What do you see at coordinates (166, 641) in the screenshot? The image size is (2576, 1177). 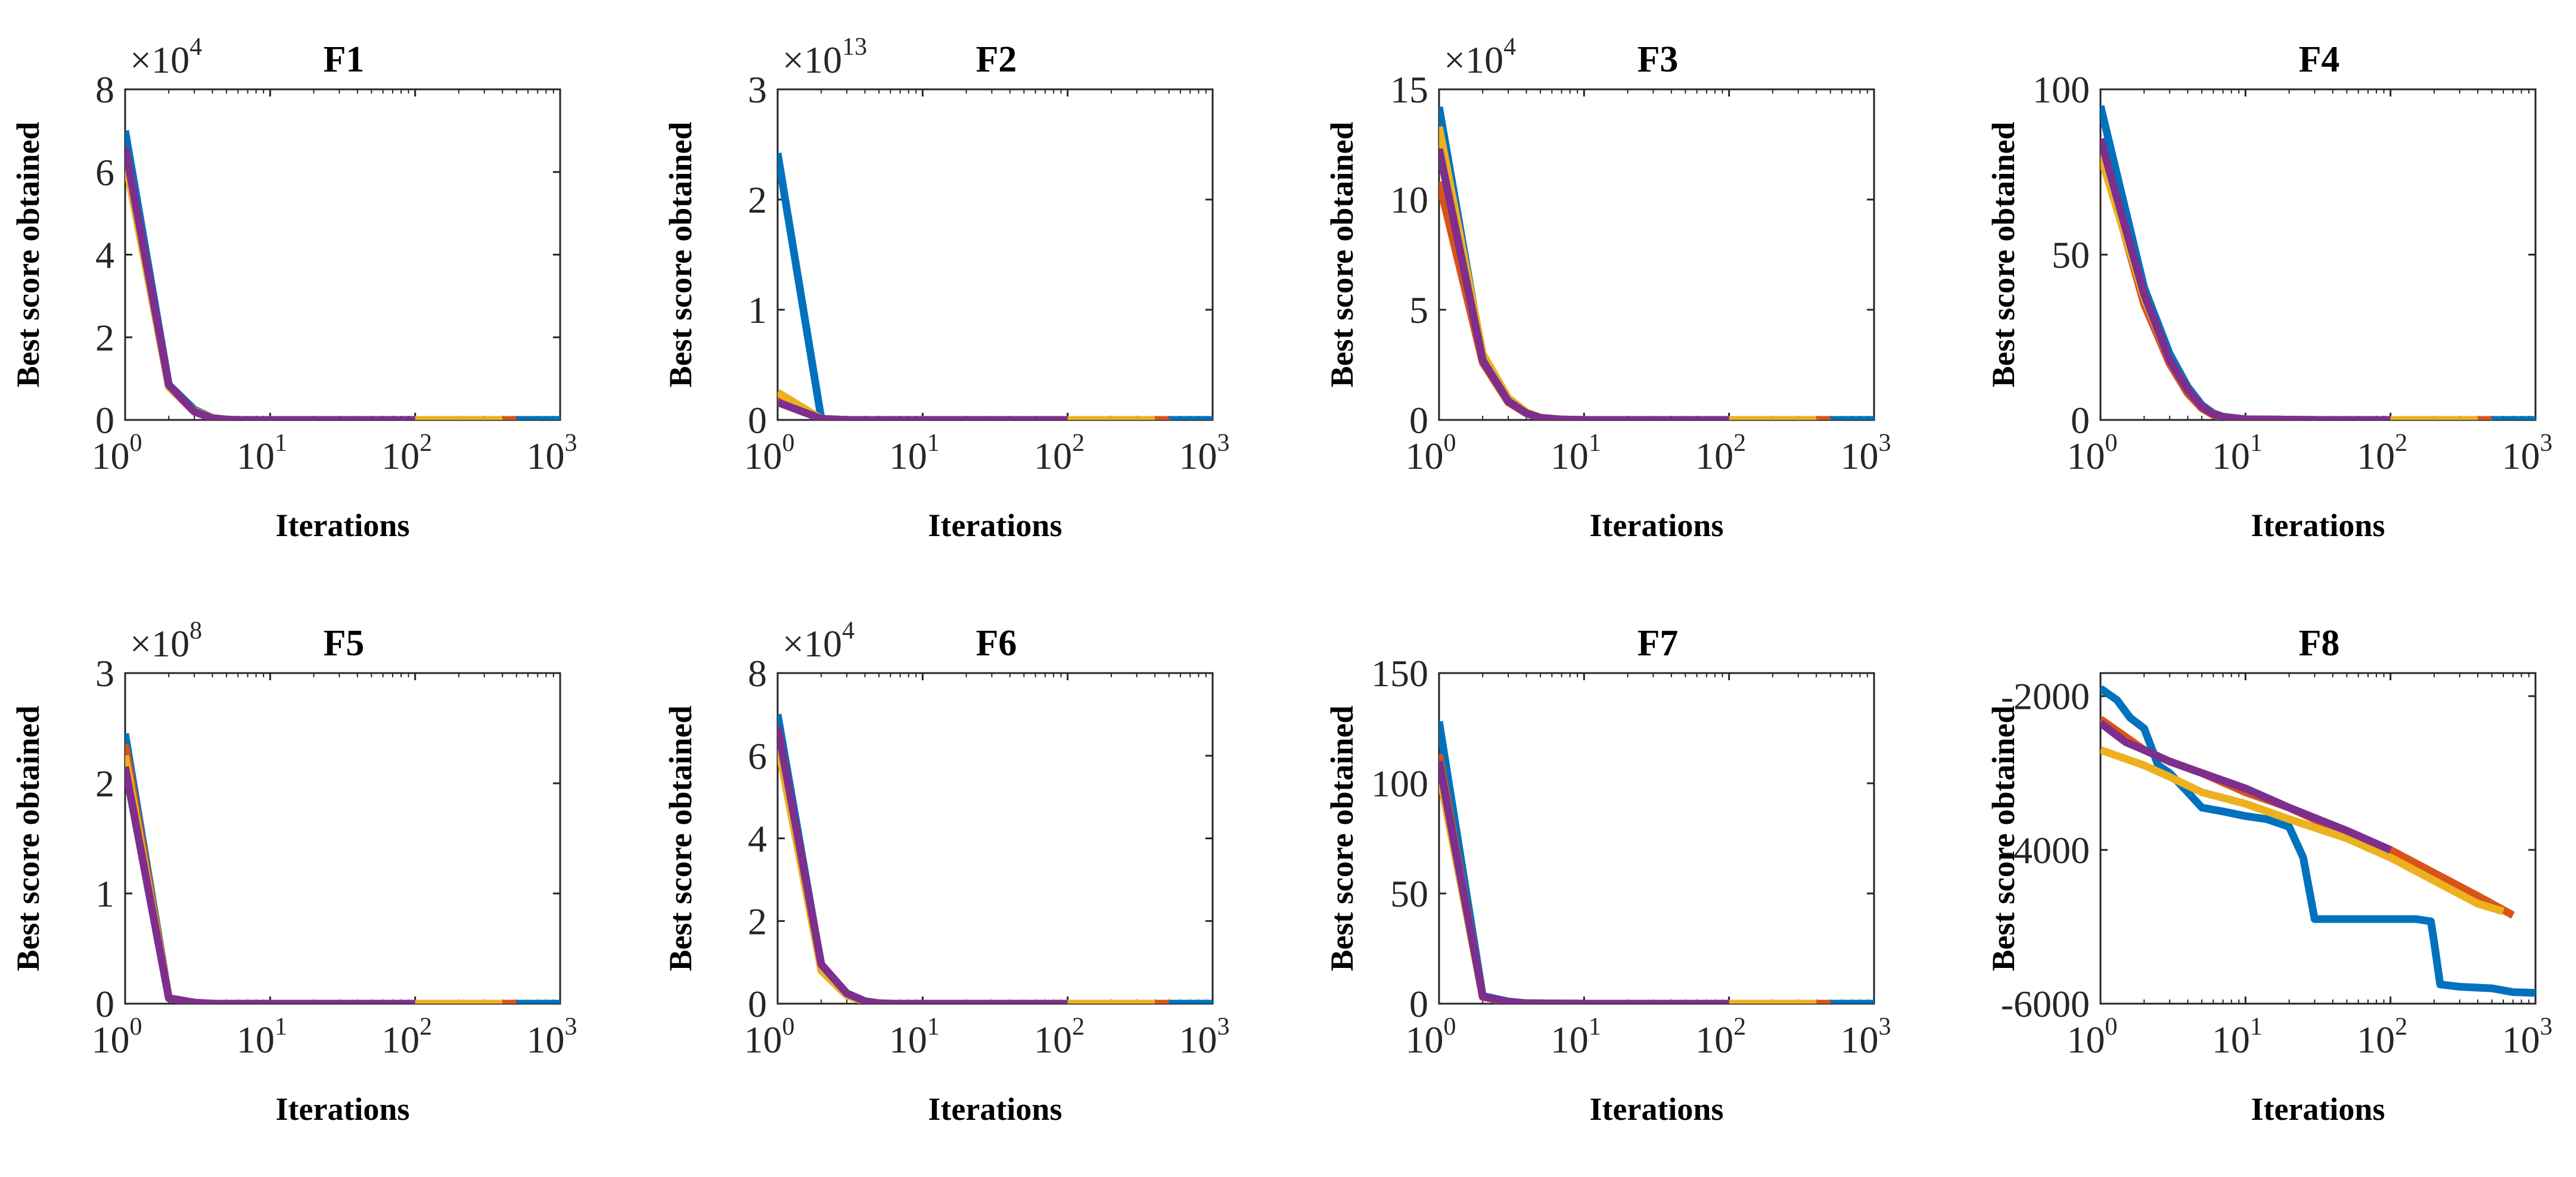 I see `axis-multiplier: ×10⁸` at bounding box center [166, 641].